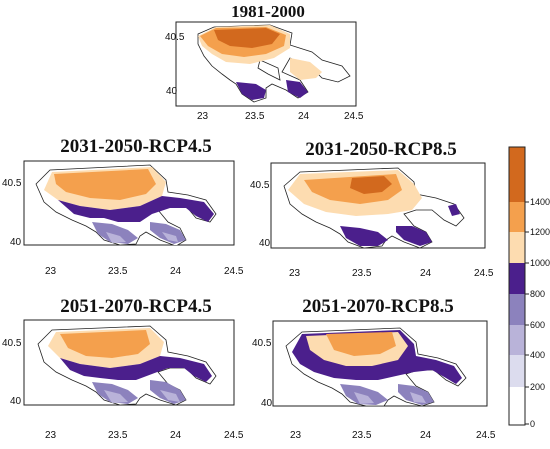 The image size is (550, 449). Describe the element at coordinates (537, 325) in the screenshot. I see `colorbar-label-600: 600` at that location.